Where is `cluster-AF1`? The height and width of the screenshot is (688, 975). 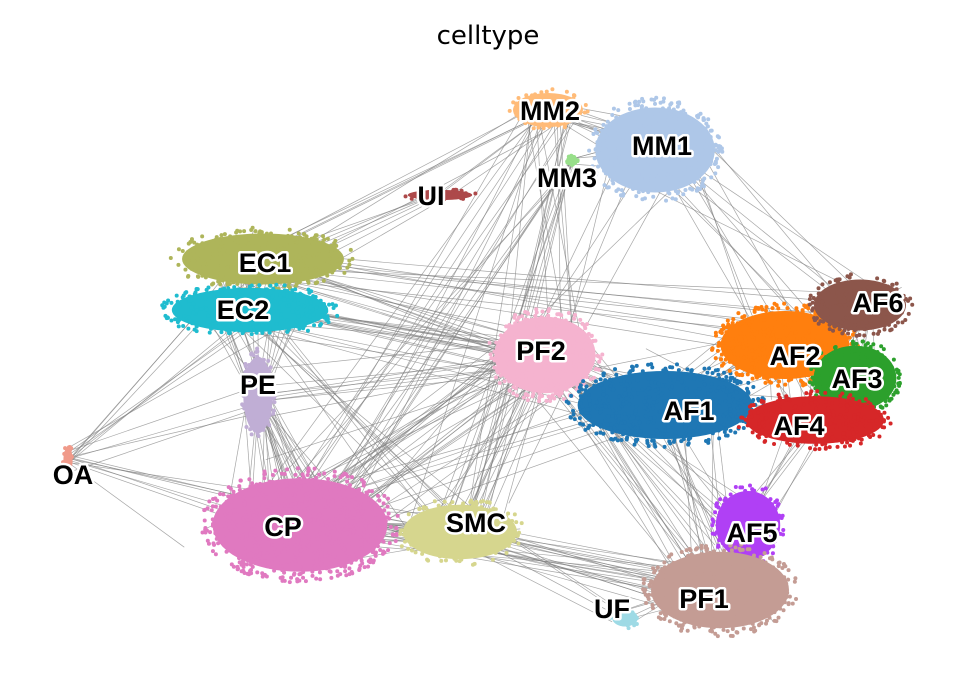 cluster-AF1 is located at coordinates (665, 405).